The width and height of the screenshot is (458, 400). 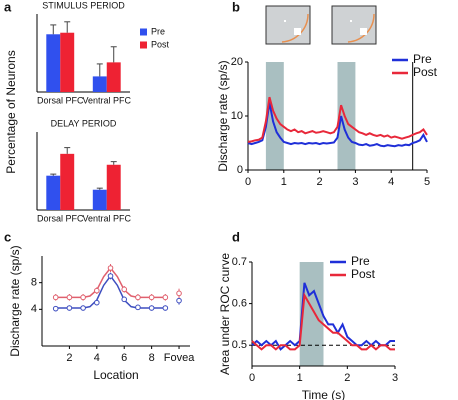 I want to click on shaded-region, so click(x=346, y=116).